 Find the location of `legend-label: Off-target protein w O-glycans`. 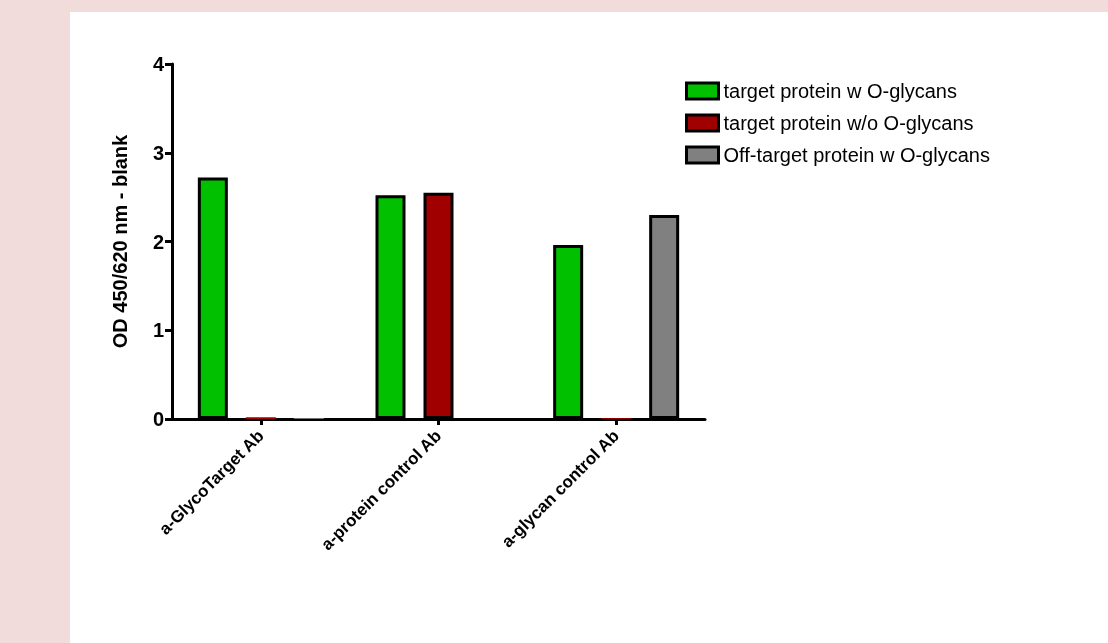

legend-label: Off-target protein w O-glycans is located at coordinates (856, 155).